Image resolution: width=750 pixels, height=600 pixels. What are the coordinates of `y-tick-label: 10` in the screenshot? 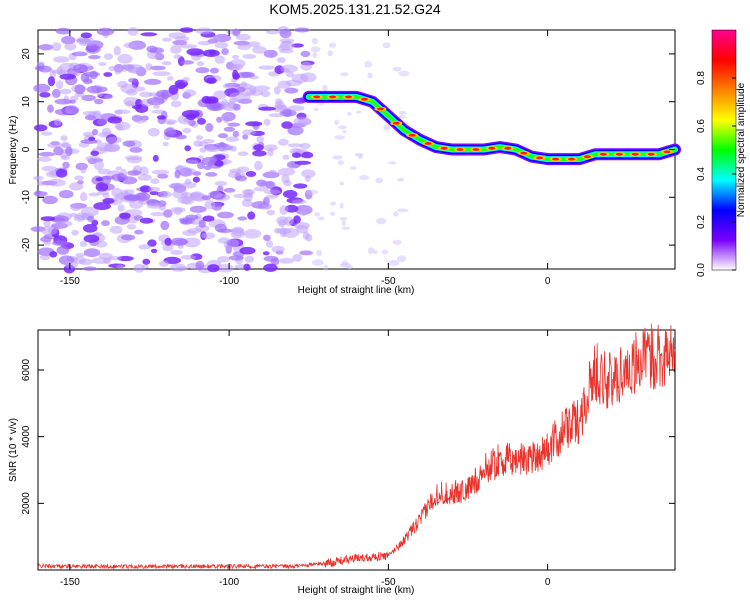 It's located at (26, 102).